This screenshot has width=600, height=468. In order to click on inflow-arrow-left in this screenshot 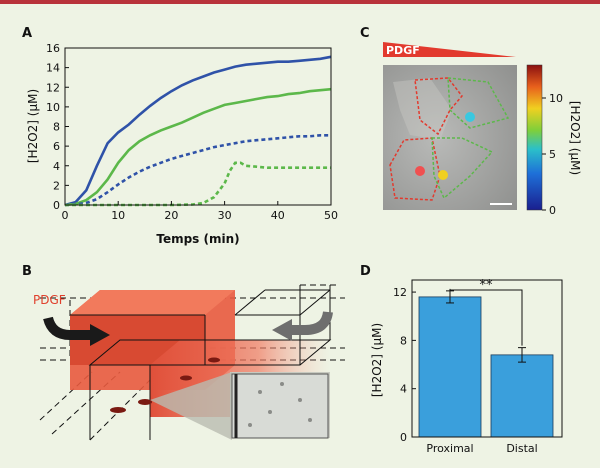, I will do `click(67, 328)`.